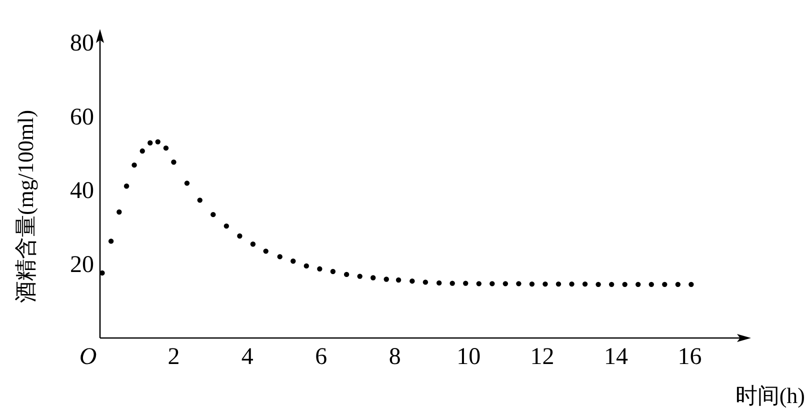 This screenshot has height=412, width=810. Describe the element at coordinates (82, 191) in the screenshot. I see `y-tick-label: 40` at that location.